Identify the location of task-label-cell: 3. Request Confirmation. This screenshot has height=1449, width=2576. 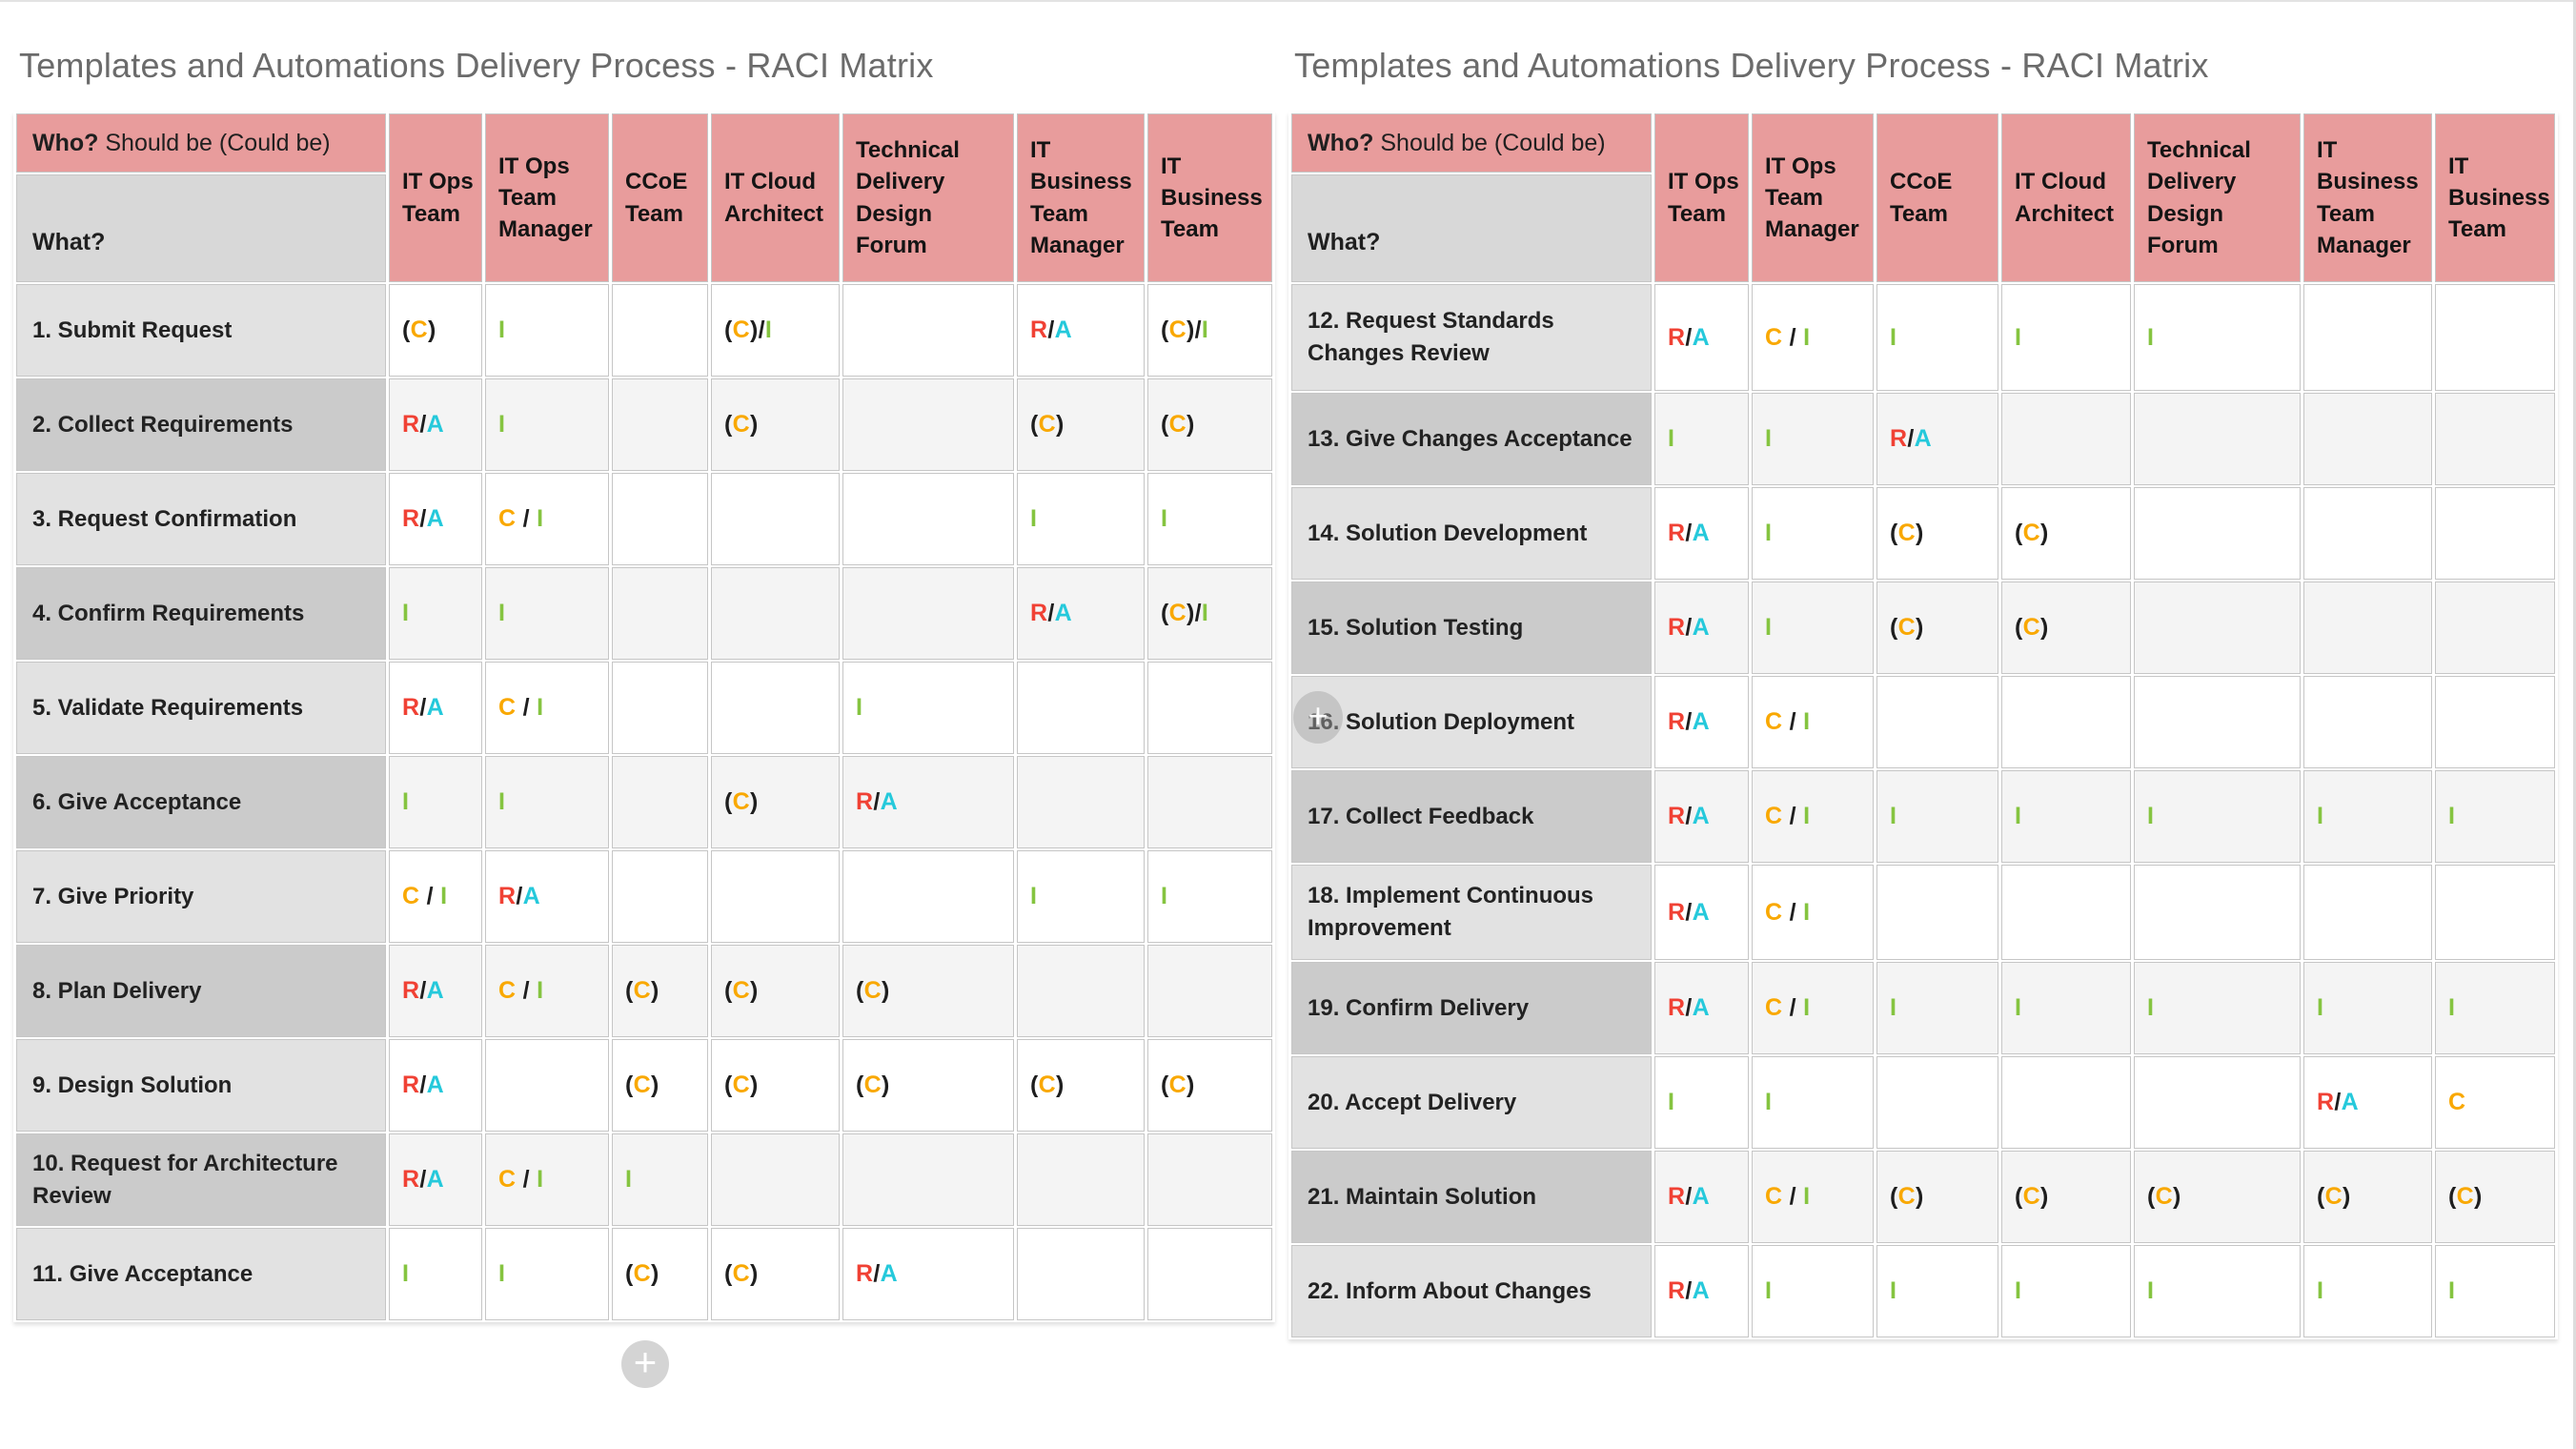
(201, 519).